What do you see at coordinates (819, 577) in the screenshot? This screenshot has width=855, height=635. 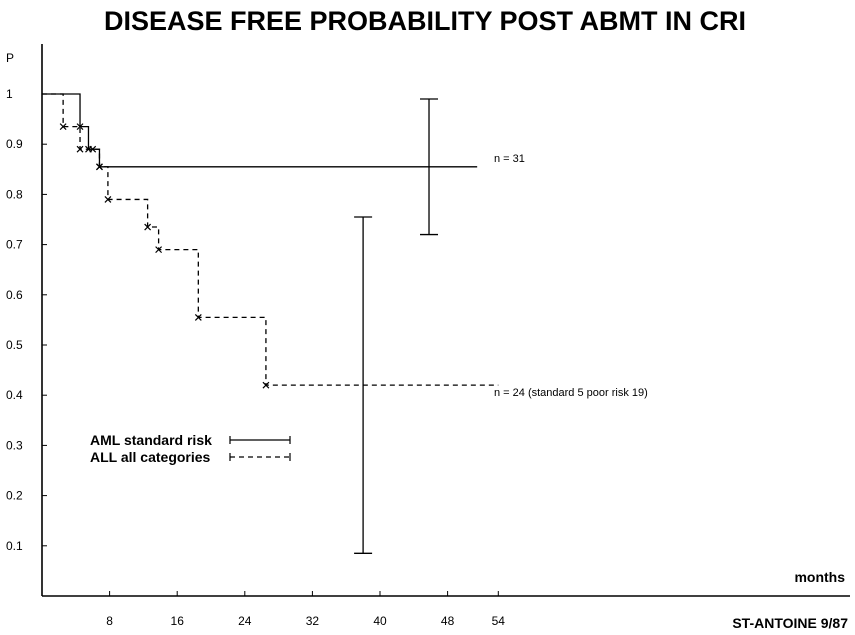 I see `x-axis-label: months` at bounding box center [819, 577].